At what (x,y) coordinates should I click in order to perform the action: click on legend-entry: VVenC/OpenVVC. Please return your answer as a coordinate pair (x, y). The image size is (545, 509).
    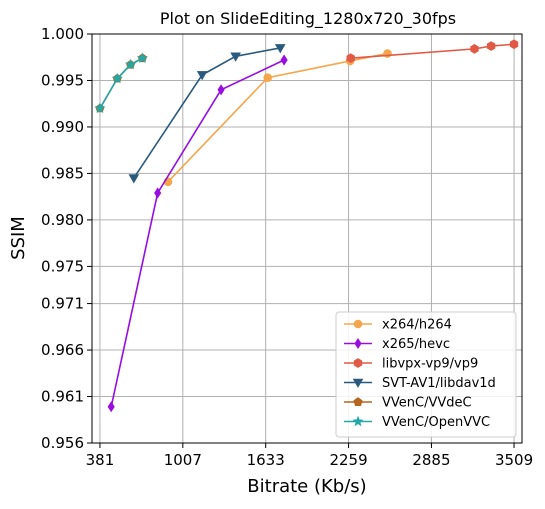
    Looking at the image, I should click on (417, 422).